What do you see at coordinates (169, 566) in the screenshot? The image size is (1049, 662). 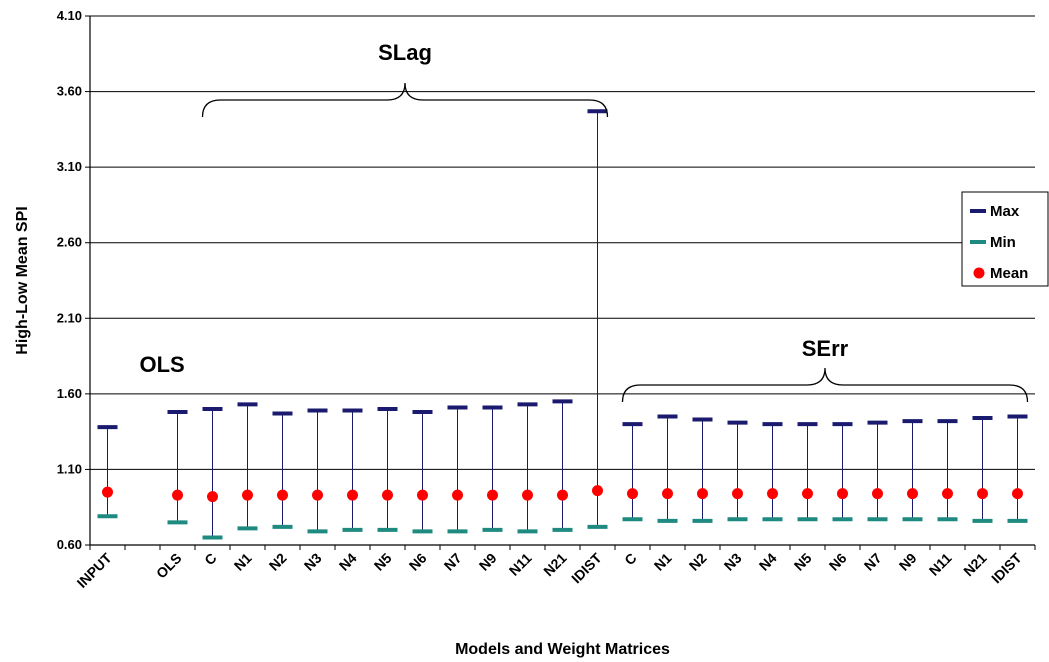 I see `x-tick-label: OLS` at bounding box center [169, 566].